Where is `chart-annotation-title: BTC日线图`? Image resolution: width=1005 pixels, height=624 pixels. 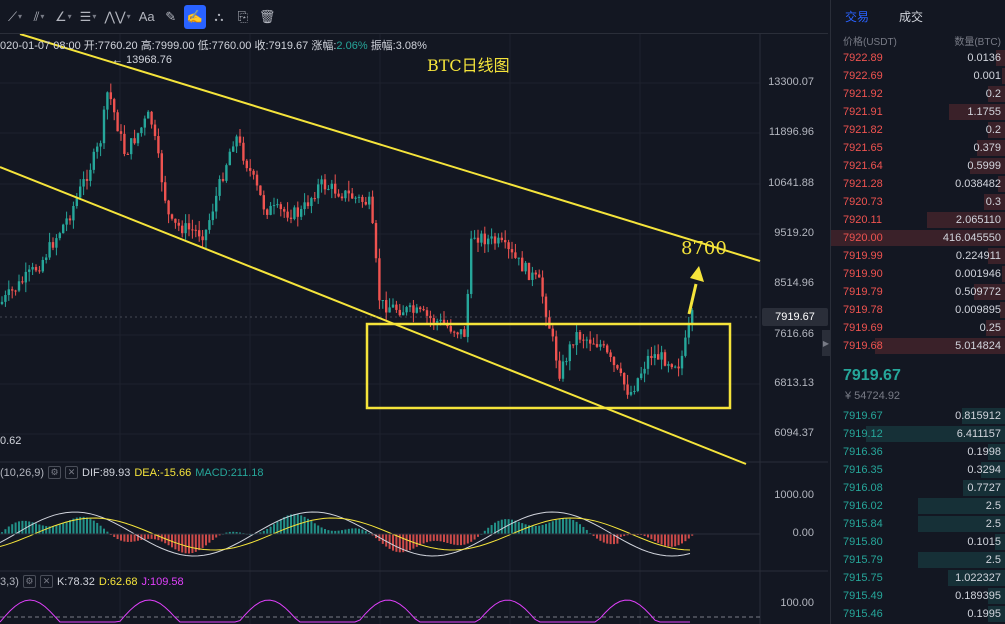 chart-annotation-title: BTC日线图 is located at coordinates (468, 65).